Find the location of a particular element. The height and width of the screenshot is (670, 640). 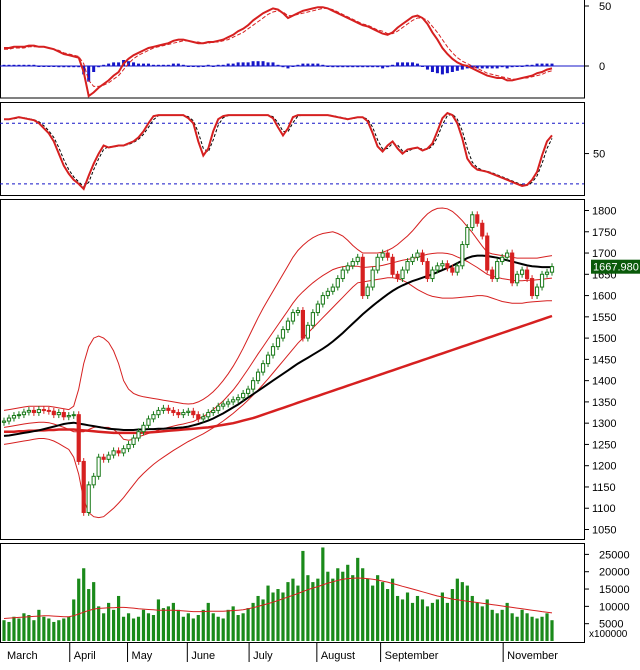

month-label: May is located at coordinates (142, 656).